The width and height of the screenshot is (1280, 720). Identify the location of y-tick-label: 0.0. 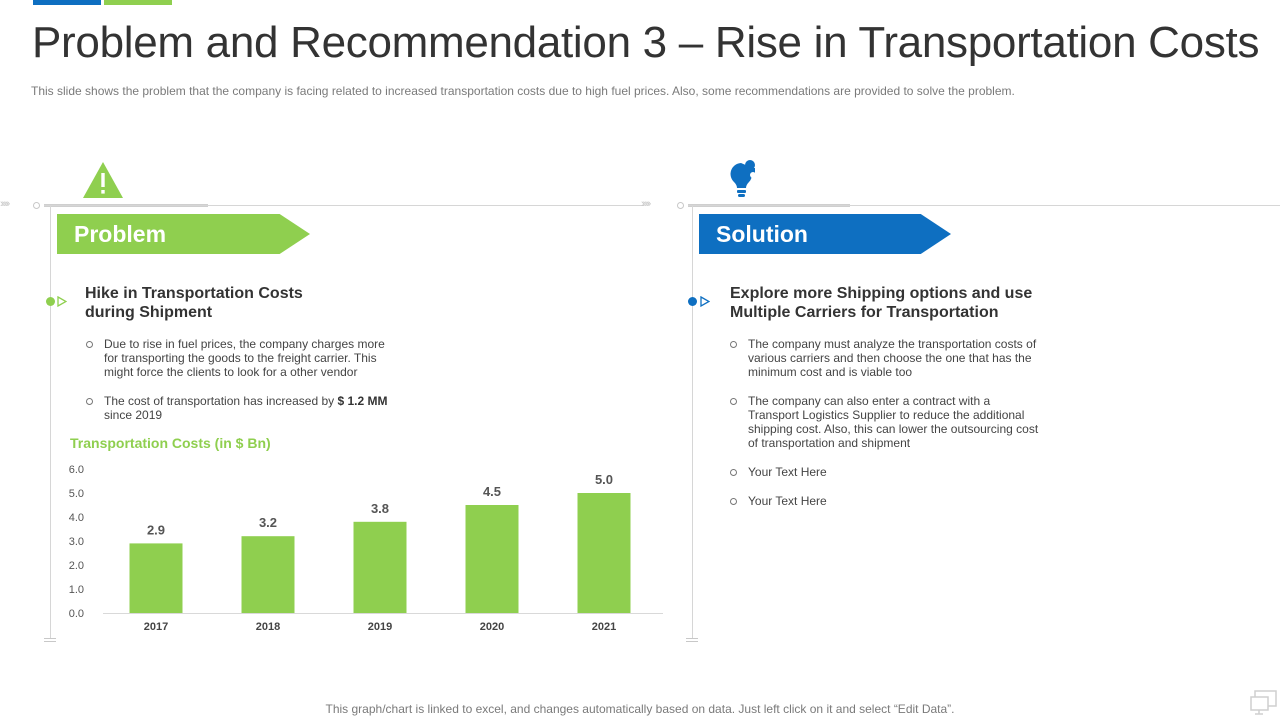
(76, 614).